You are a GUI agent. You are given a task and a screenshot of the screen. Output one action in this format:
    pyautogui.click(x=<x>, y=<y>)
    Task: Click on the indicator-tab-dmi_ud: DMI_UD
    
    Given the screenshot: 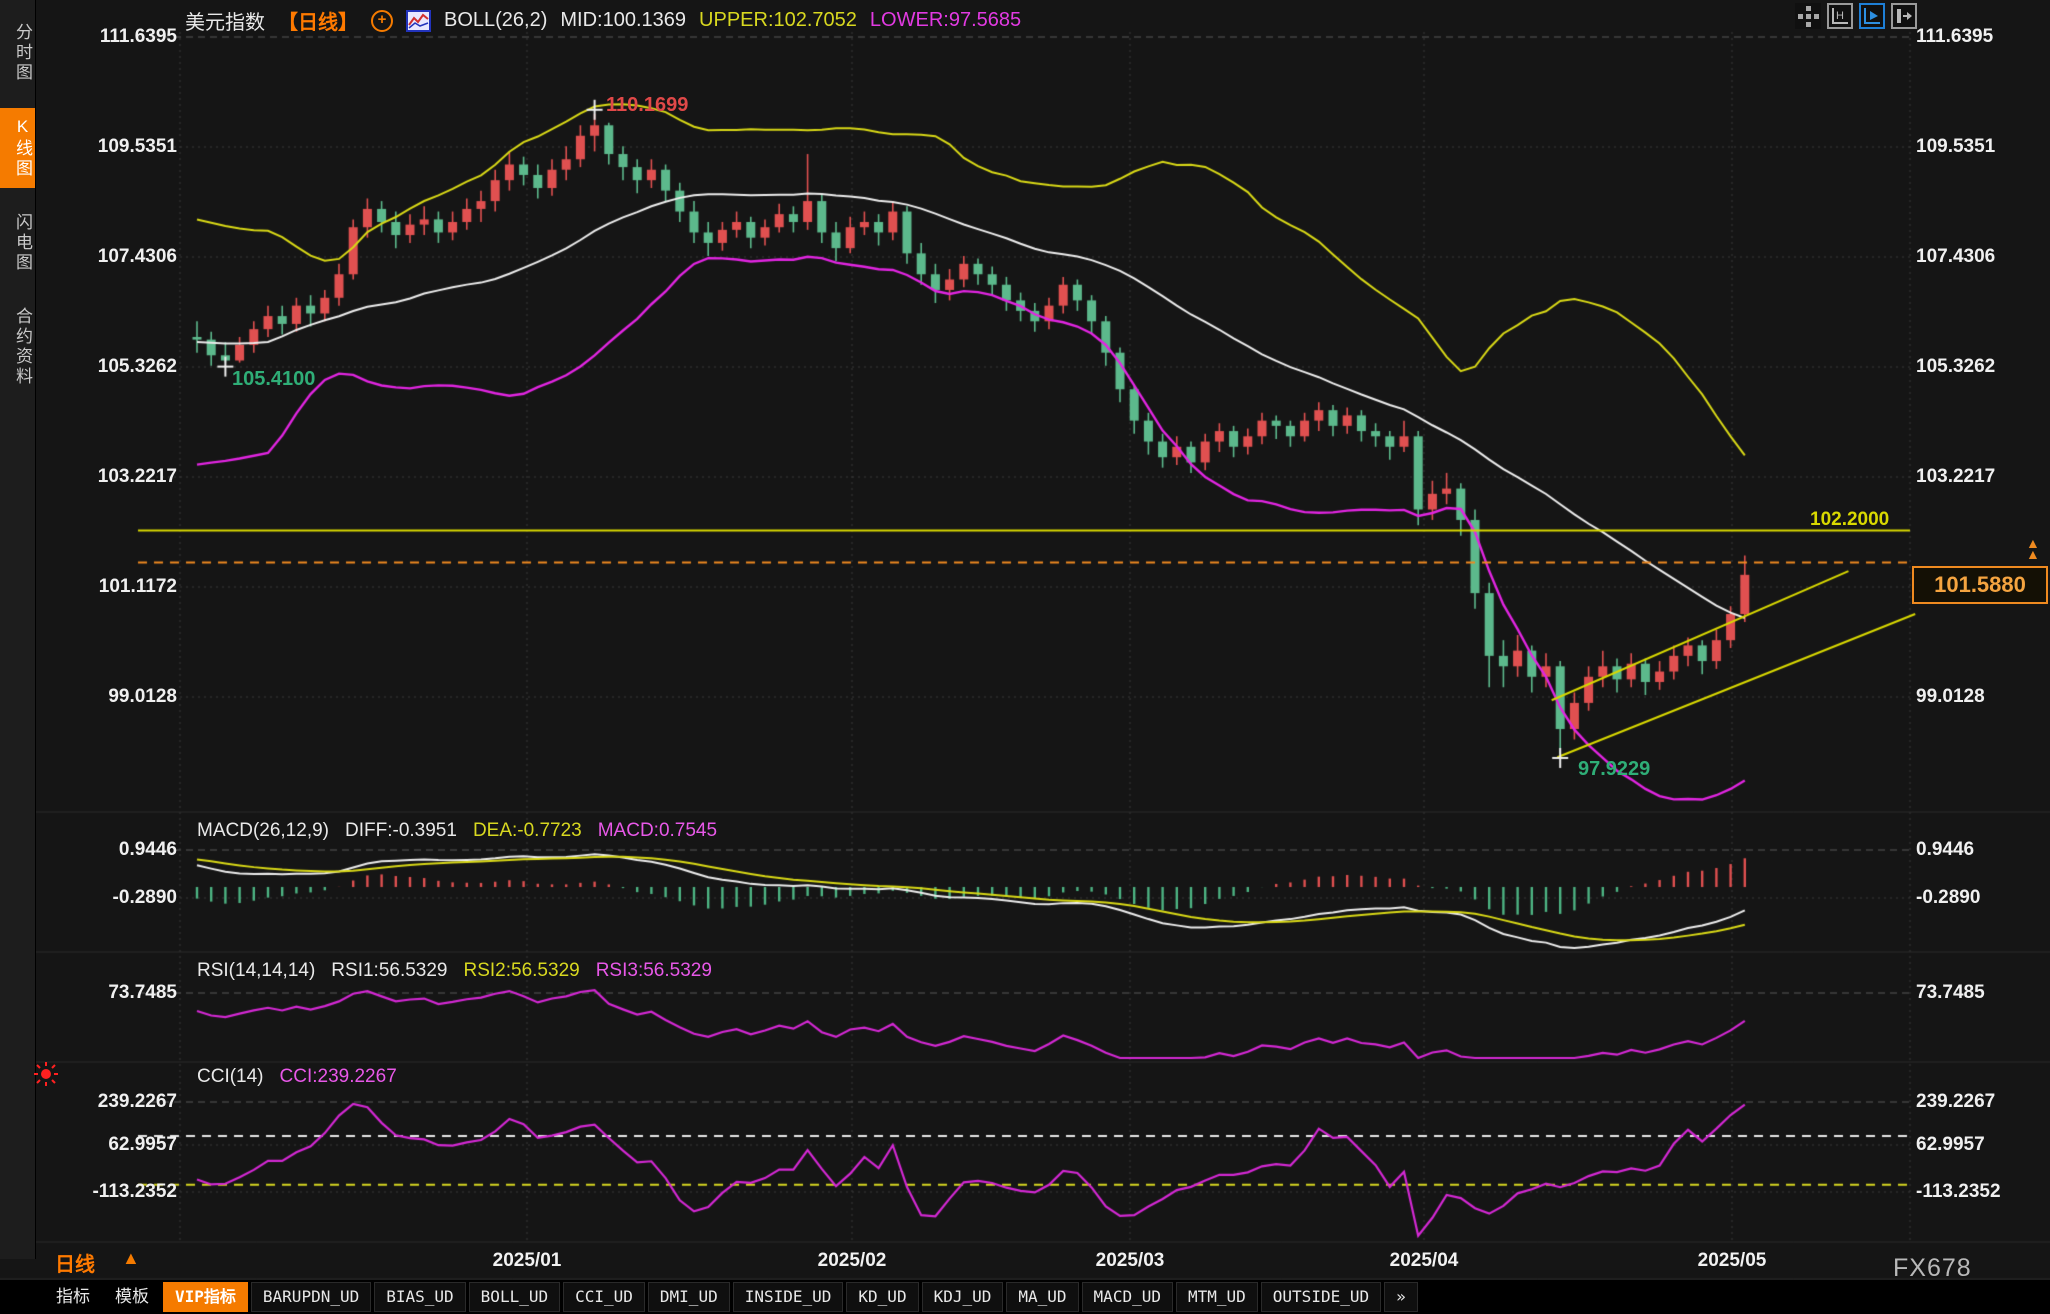 What is the action you would take?
    pyautogui.click(x=688, y=1297)
    